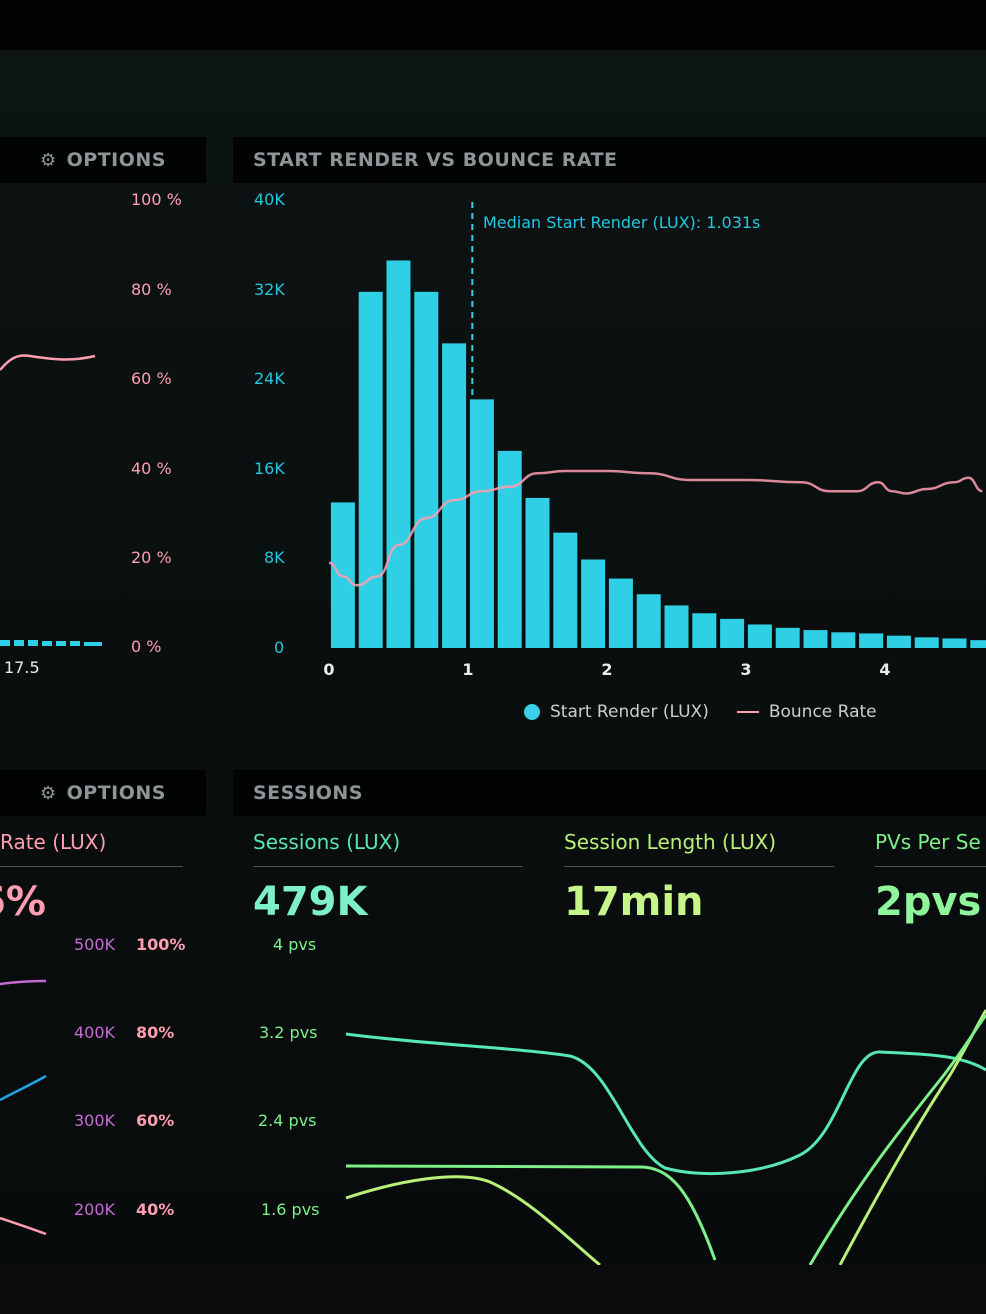 The width and height of the screenshot is (986, 1314). What do you see at coordinates (51, 500) in the screenshot?
I see `left-mini-chart` at bounding box center [51, 500].